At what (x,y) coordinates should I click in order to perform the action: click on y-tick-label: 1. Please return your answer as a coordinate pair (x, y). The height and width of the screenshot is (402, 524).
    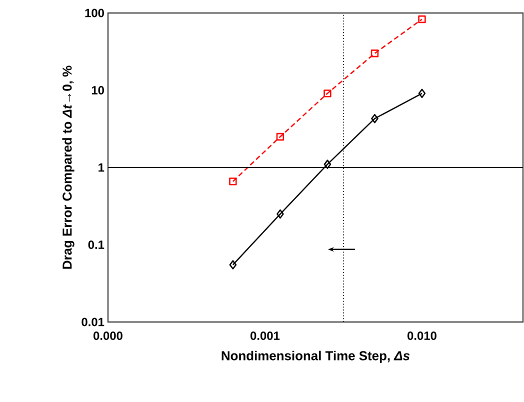
    Looking at the image, I should click on (101, 167).